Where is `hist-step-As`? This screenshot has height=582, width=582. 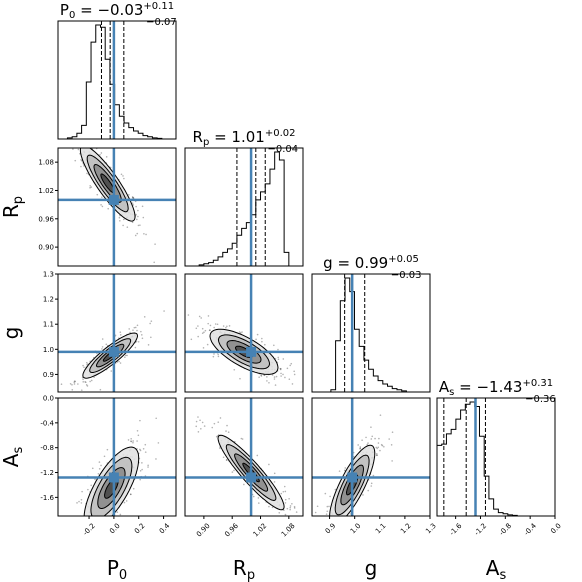
hist-step-As is located at coordinates (495, 459).